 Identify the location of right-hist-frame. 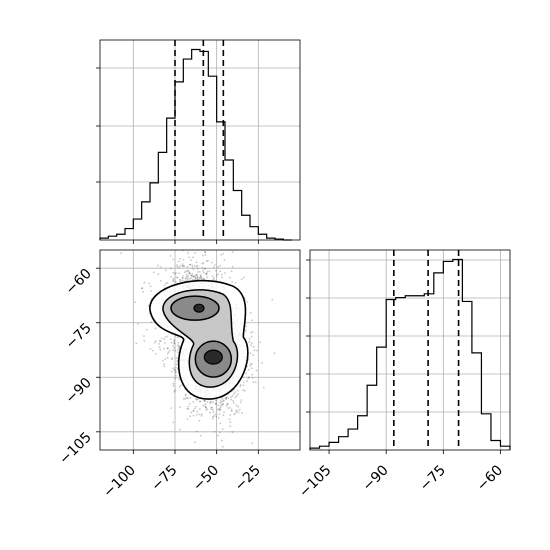
(410, 350).